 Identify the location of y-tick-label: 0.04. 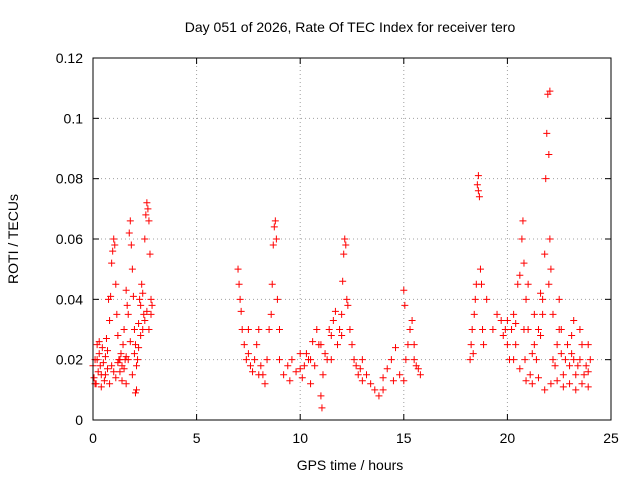
(69, 299).